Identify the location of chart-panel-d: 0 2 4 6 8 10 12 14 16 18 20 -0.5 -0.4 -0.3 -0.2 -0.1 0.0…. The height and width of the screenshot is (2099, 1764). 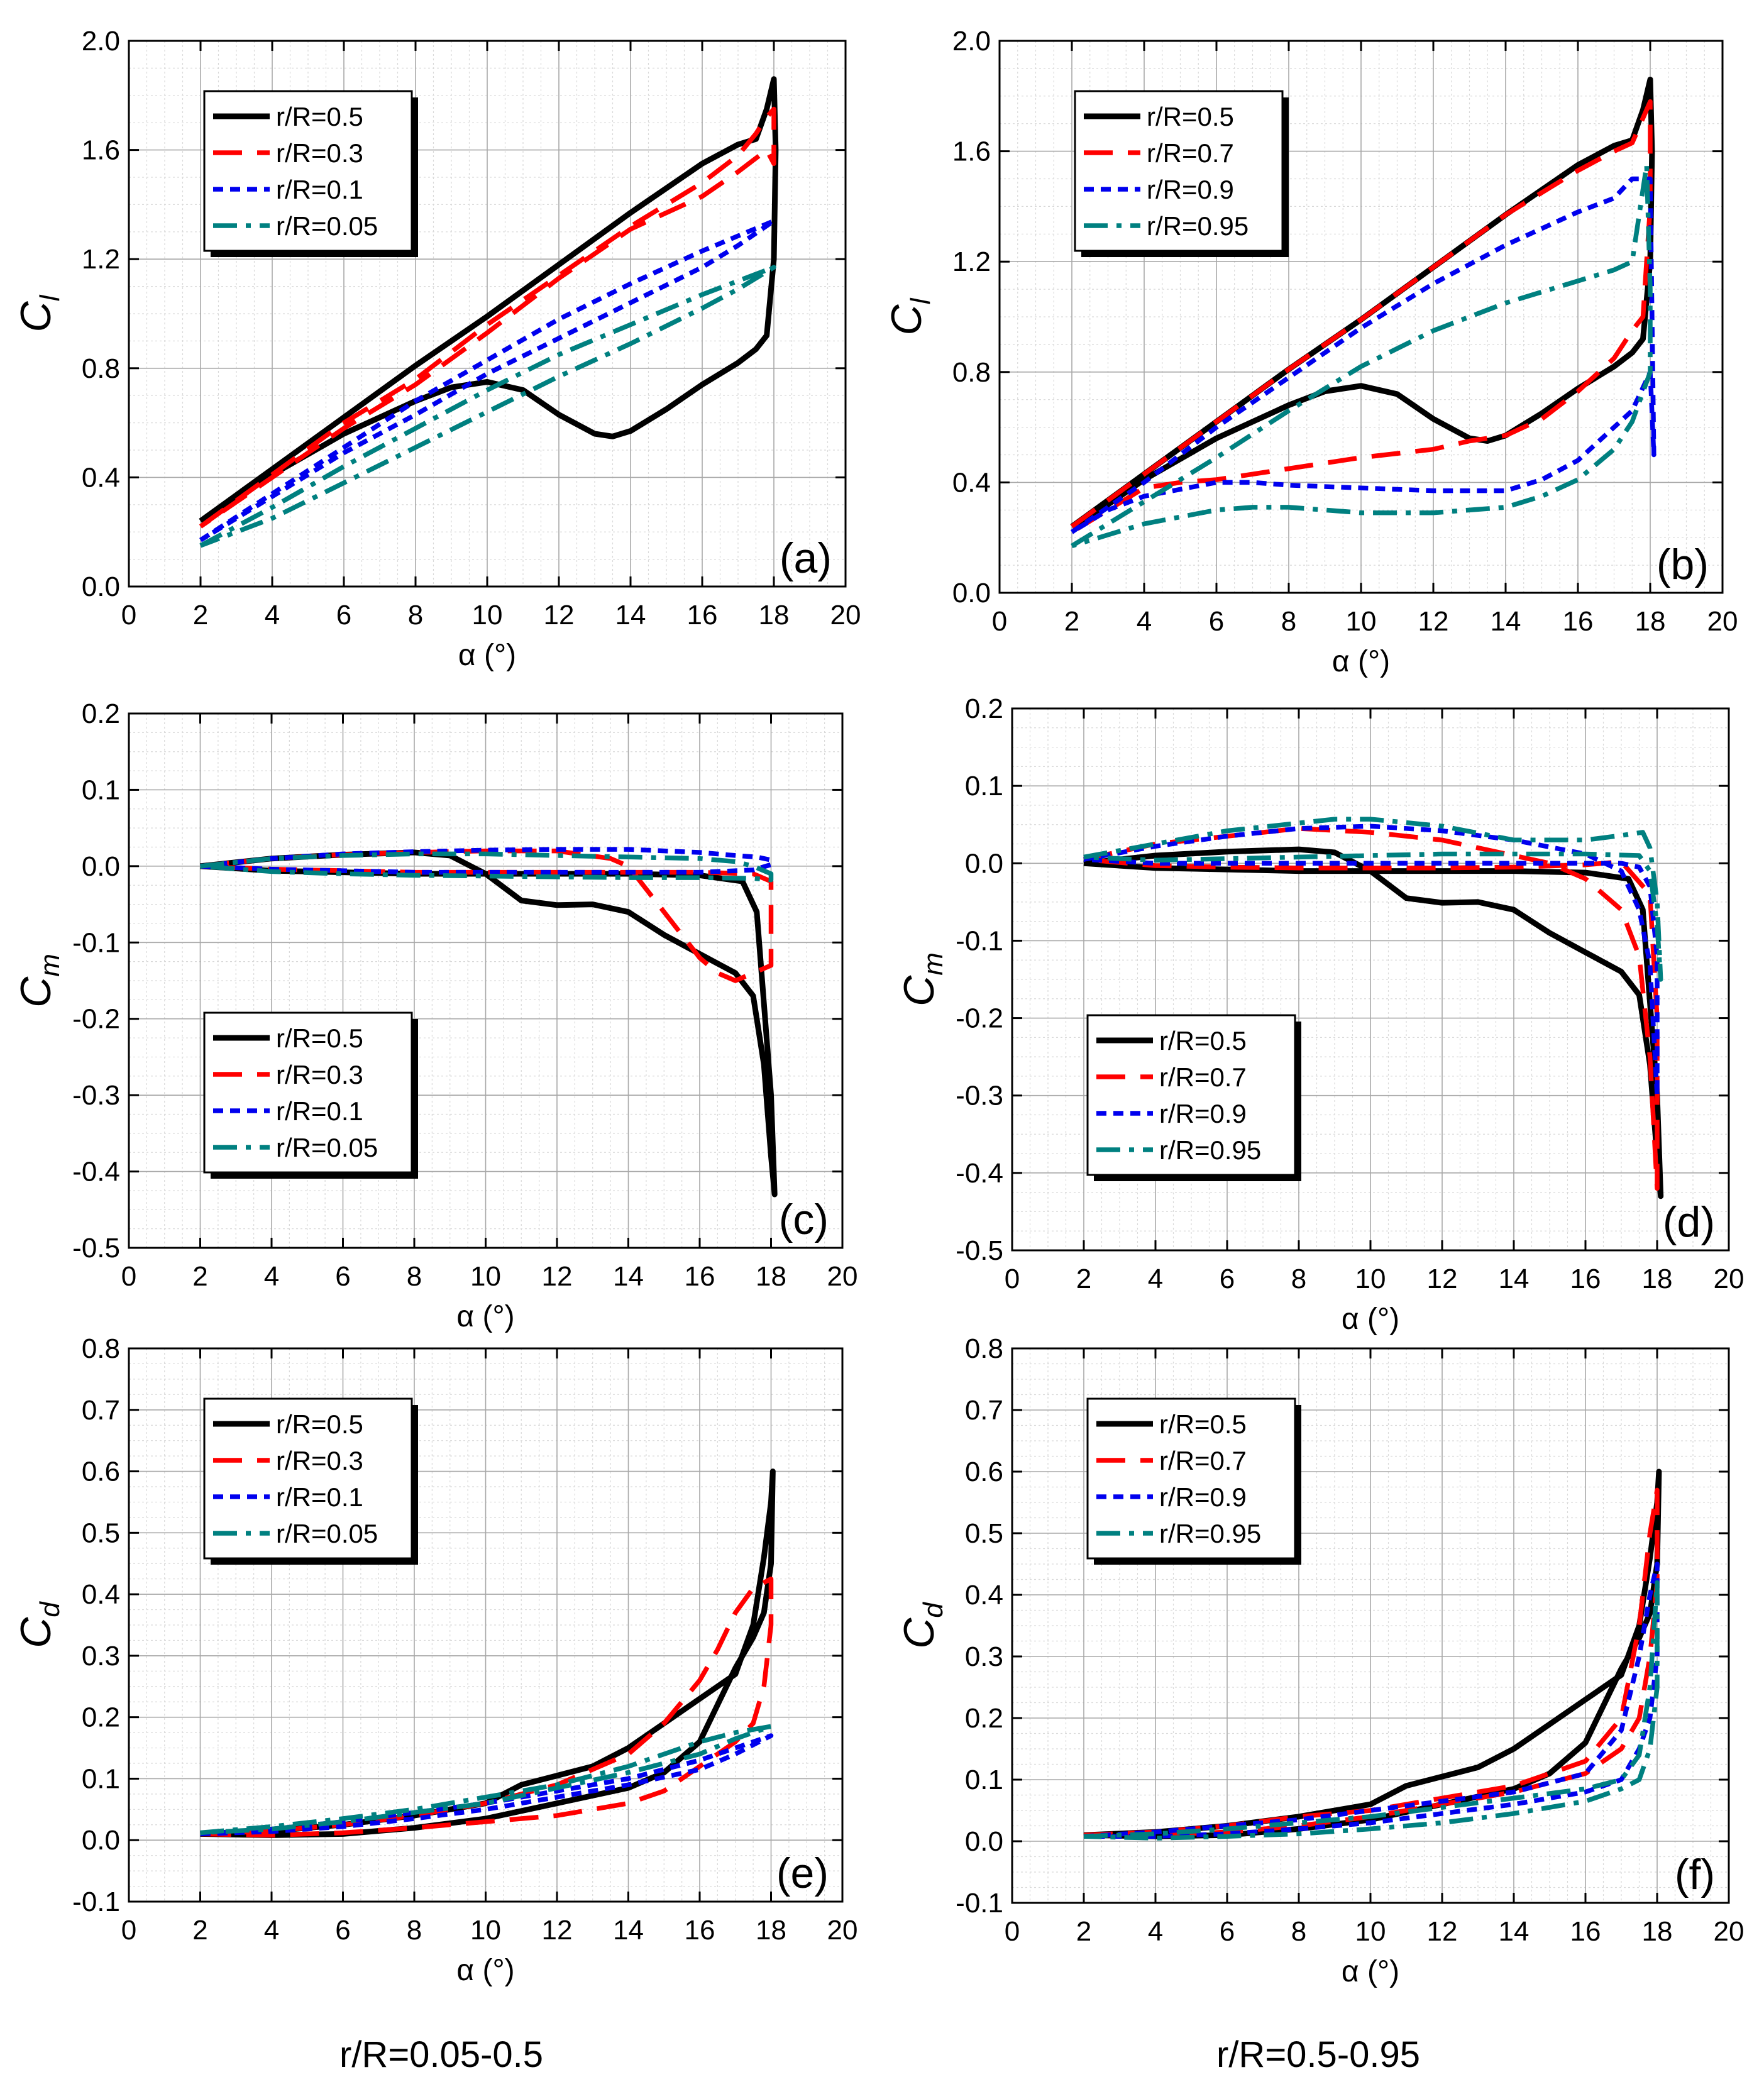
(1319, 1014).